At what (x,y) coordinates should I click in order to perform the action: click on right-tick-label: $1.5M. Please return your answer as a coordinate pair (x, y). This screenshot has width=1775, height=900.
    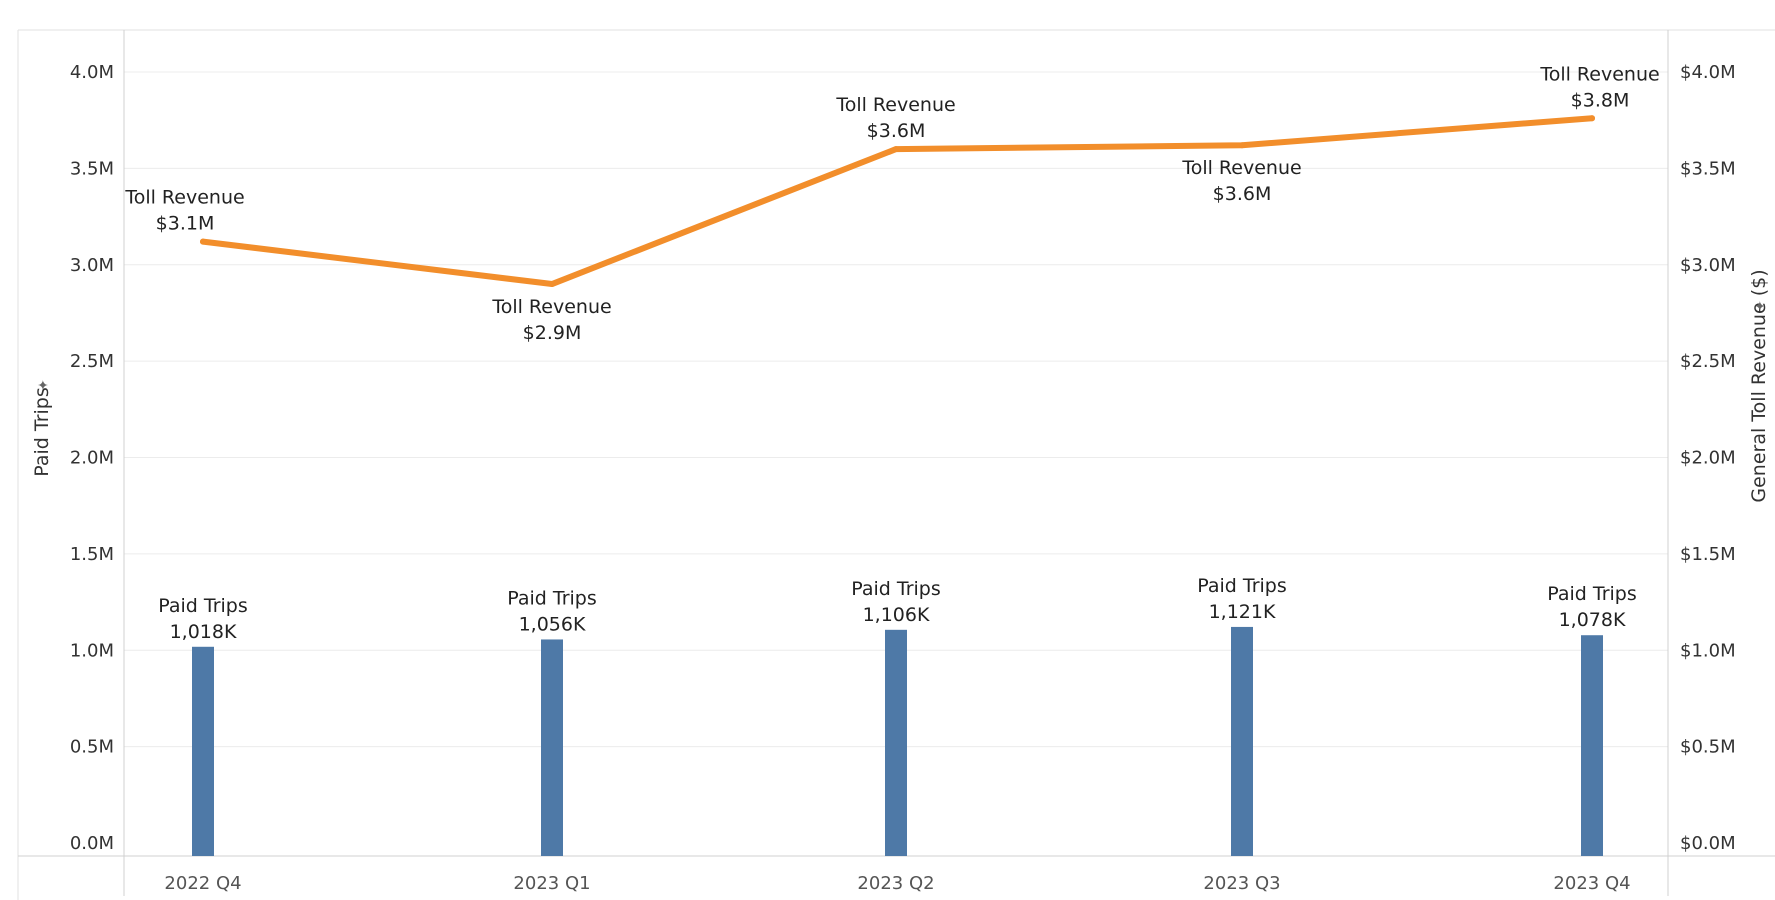
    Looking at the image, I should click on (1708, 554).